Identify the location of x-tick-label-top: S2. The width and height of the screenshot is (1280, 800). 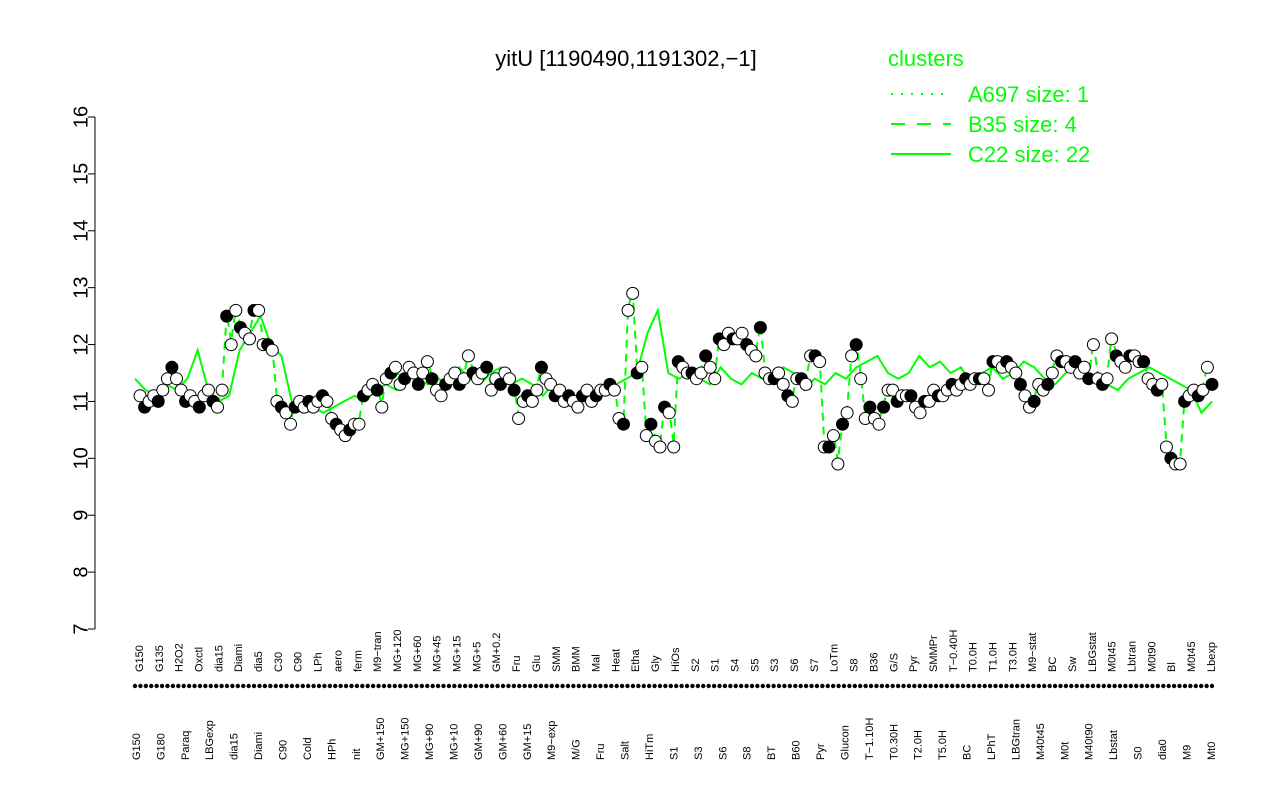
(696, 665).